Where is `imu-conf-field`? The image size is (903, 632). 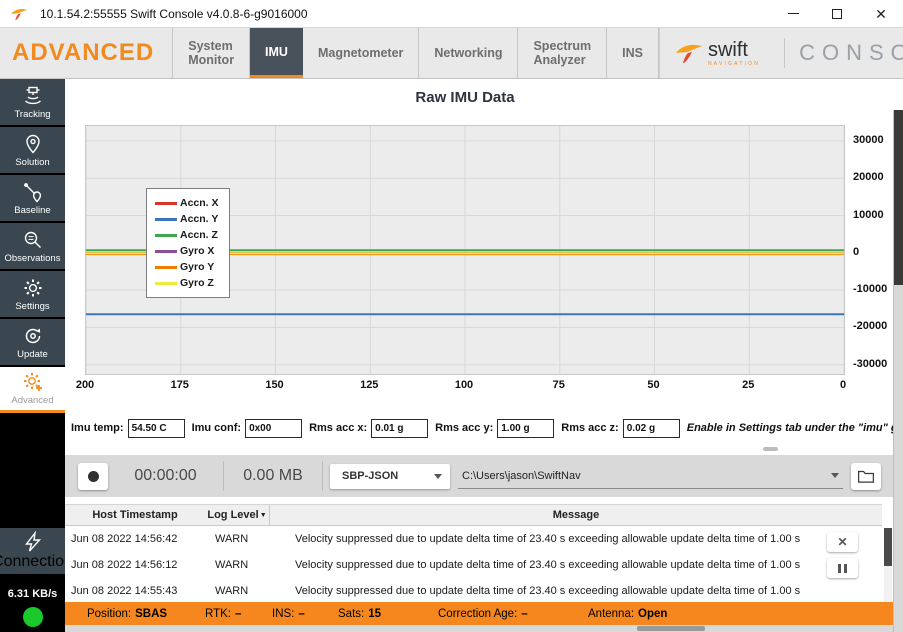
imu-conf-field is located at coordinates (274, 428).